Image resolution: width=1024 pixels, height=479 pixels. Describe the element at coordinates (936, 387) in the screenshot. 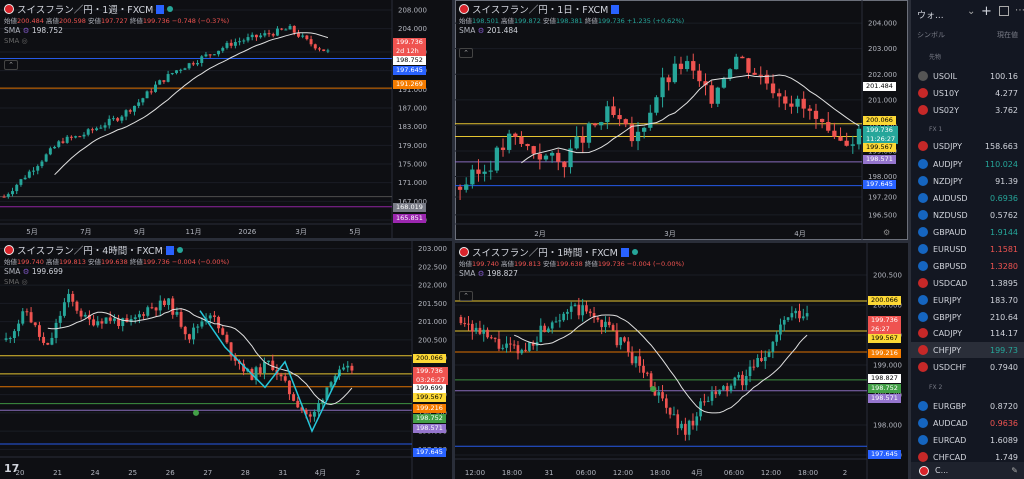

I see `group-header-fx2: FX 2` at that location.